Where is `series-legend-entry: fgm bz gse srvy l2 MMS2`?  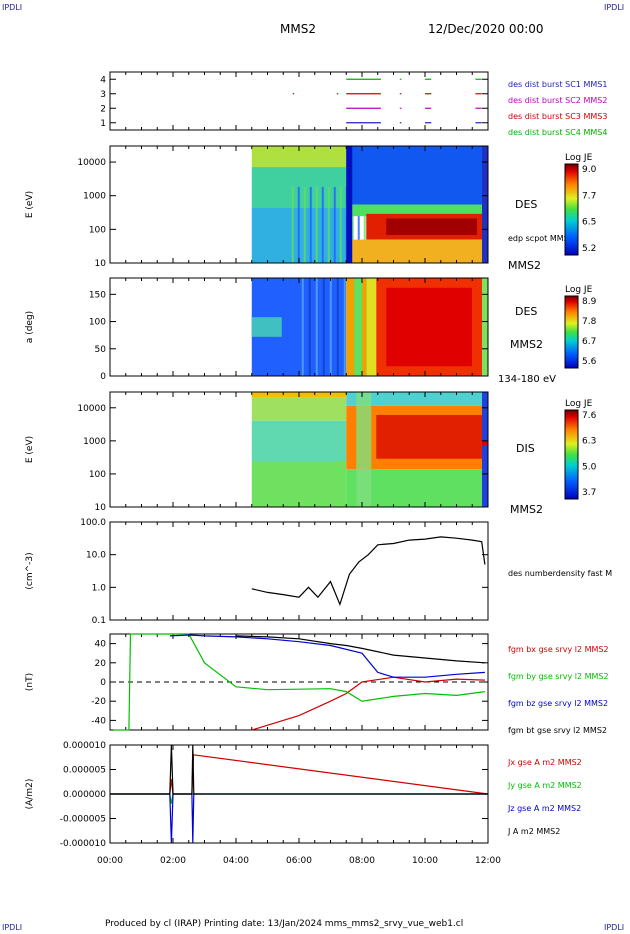 series-legend-entry: fgm bz gse srvy l2 MMS2 is located at coordinates (558, 703).